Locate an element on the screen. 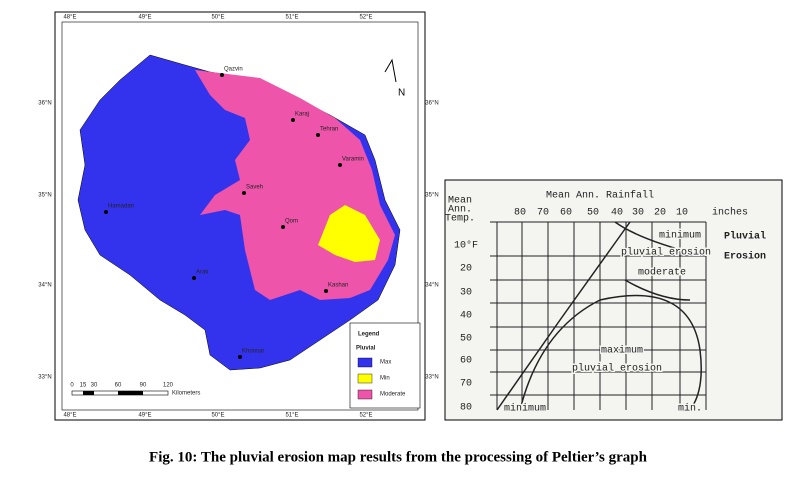  north-label: N is located at coordinates (401, 93).